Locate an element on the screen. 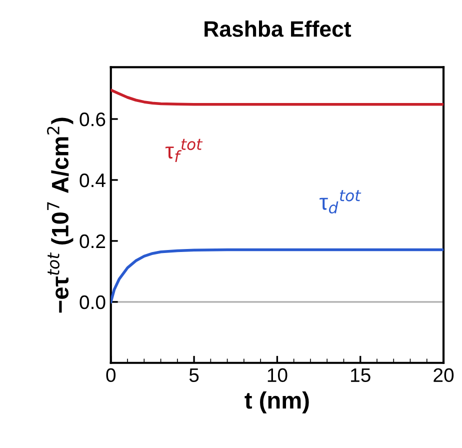  series-label: τ$_{f}$$^{tot}$ is located at coordinates (184, 150).